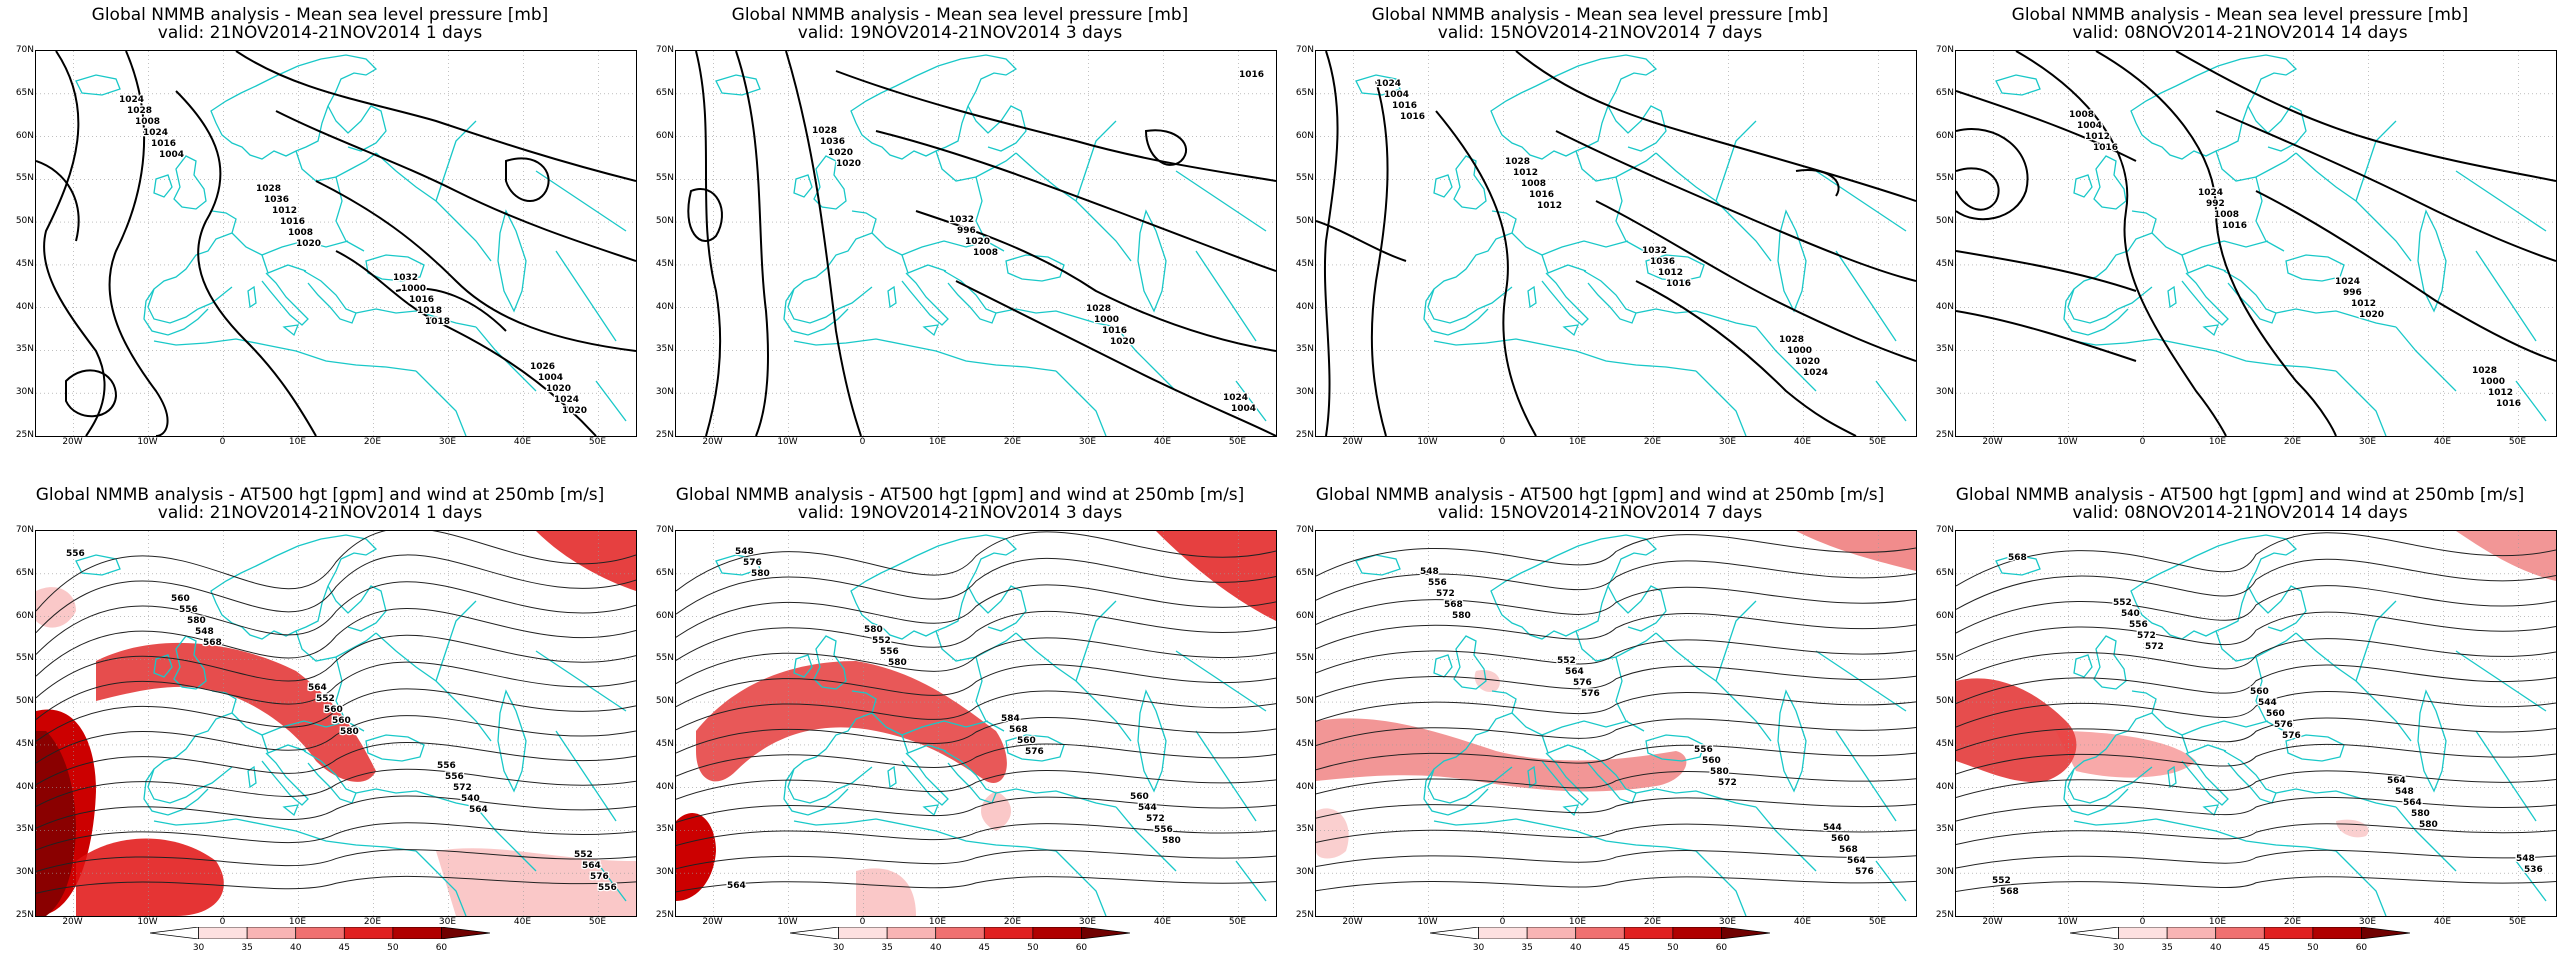 This screenshot has height=960, width=2560. What do you see at coordinates (1624, 948) in the screenshot?
I see `colorbar-label: 45` at bounding box center [1624, 948].